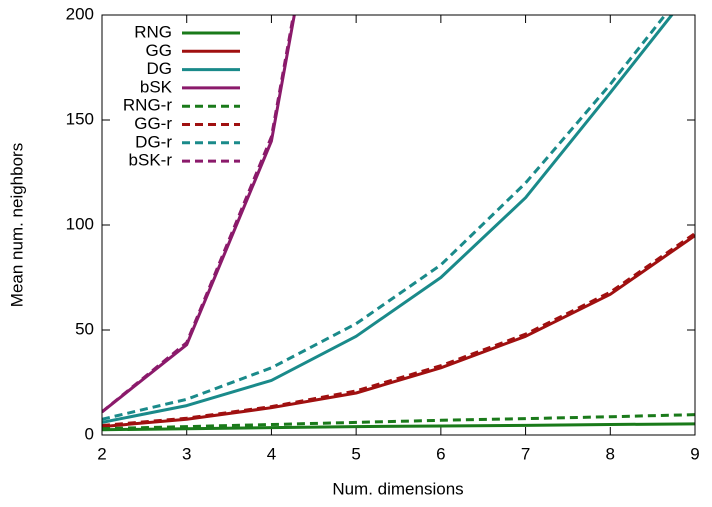 Image resolution: width=712 pixels, height=507 pixels. Describe the element at coordinates (80, 223) in the screenshot. I see `y-tick-label: 100` at that location.